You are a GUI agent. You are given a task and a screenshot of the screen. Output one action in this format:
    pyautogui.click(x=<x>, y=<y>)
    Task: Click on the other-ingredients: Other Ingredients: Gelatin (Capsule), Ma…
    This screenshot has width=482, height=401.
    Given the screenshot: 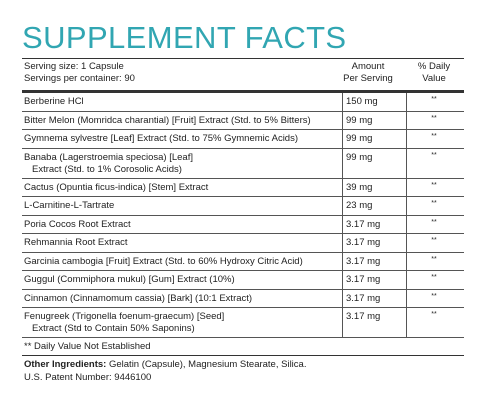 What is the action you would take?
    pyautogui.click(x=243, y=363)
    